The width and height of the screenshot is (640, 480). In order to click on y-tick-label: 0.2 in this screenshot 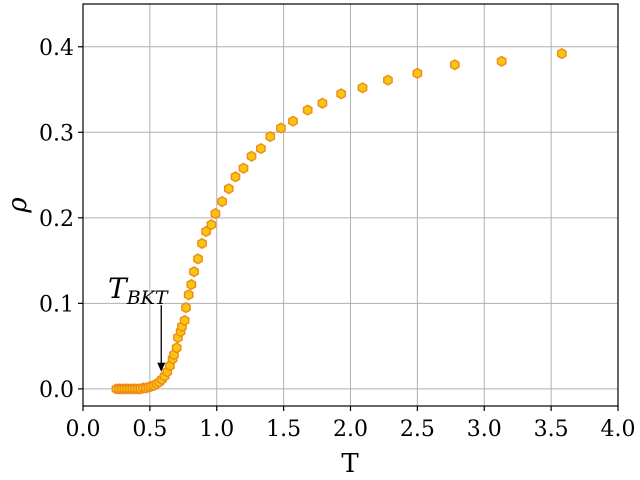, I will do `click(56, 219)`.